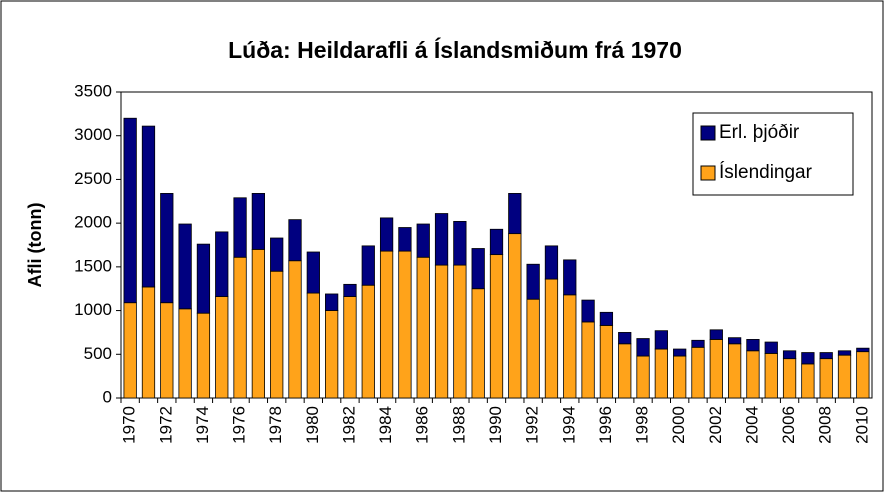 Image resolution: width=884 pixels, height=492 pixels. I want to click on y-tick-label: 2500, so click(93, 178).